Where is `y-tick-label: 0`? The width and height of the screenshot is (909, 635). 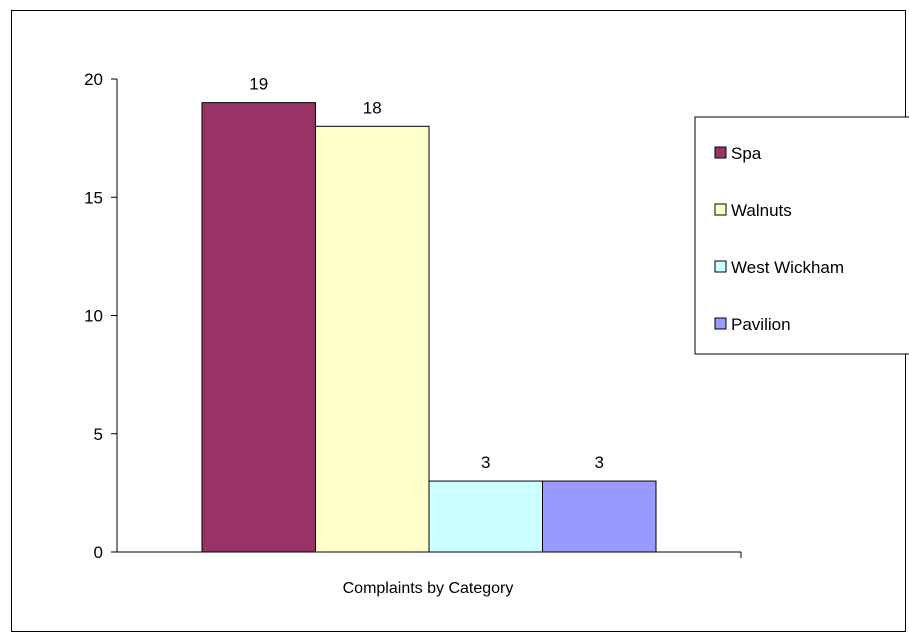 y-tick-label: 0 is located at coordinates (98, 552).